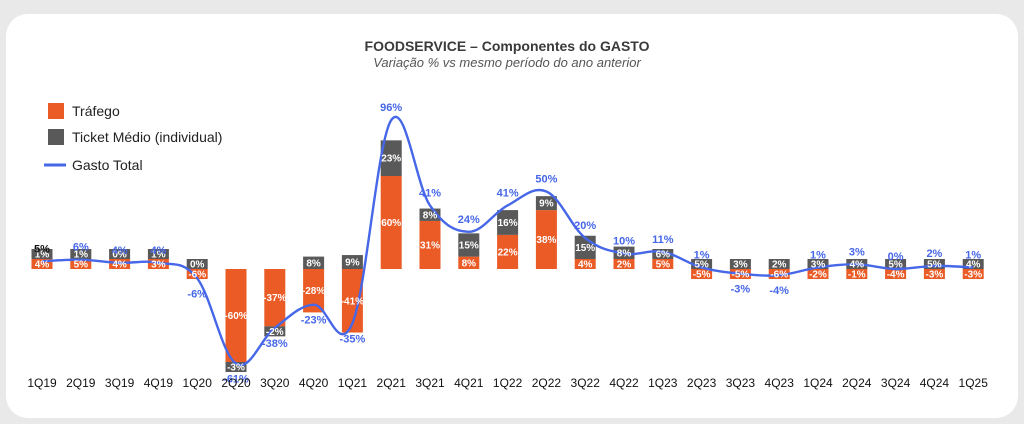 This screenshot has height=424, width=1024. What do you see at coordinates (56, 111) in the screenshot?
I see `legend-swatch-trafego` at bounding box center [56, 111].